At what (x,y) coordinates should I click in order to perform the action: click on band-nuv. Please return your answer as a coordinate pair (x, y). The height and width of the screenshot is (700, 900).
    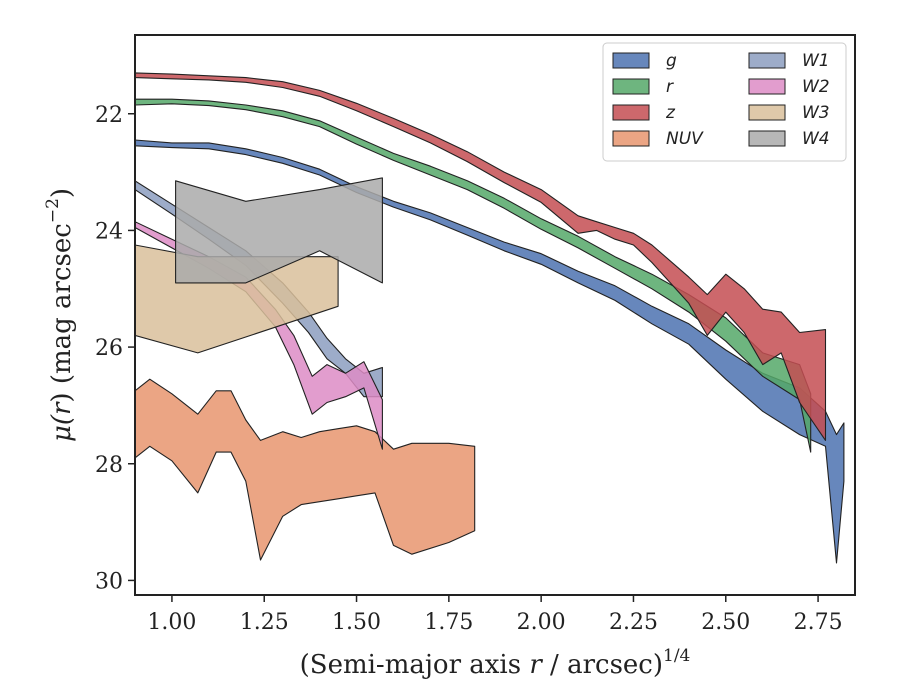
    Looking at the image, I should click on (305, 469).